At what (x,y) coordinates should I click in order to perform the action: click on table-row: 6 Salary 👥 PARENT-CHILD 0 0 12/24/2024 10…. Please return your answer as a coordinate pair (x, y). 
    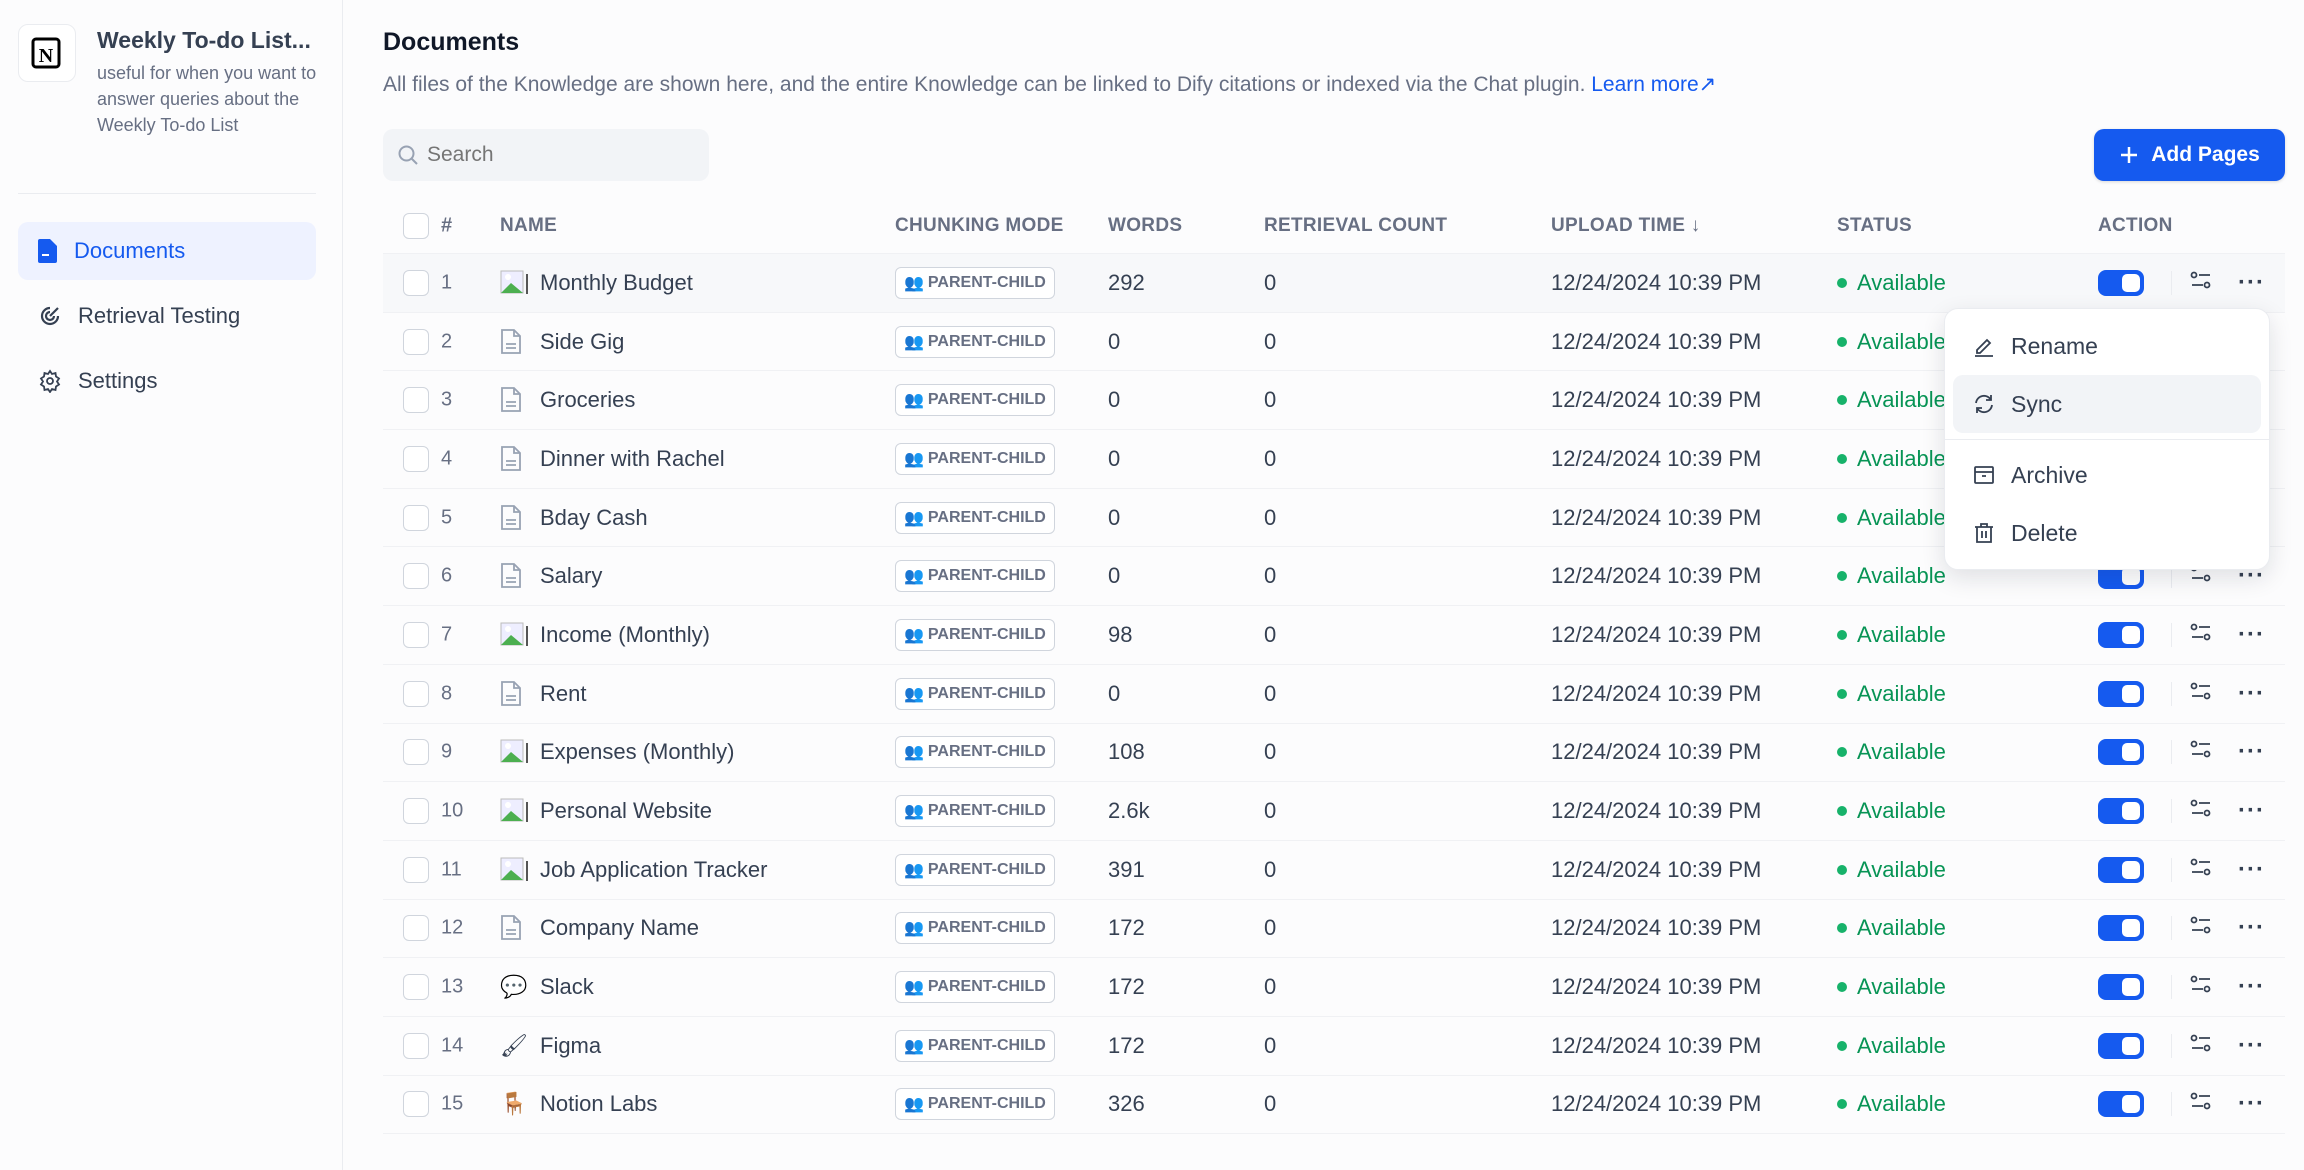
    Looking at the image, I should click on (1334, 577).